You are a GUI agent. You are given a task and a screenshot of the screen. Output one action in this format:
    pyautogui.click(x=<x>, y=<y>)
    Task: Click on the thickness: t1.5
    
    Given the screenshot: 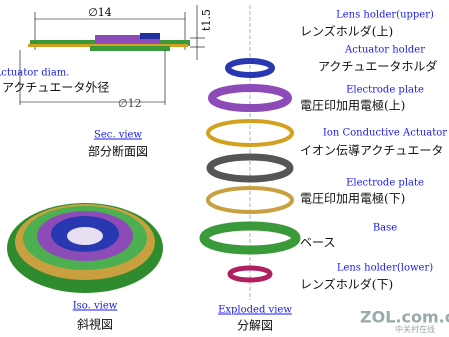 What is the action you would take?
    pyautogui.click(x=206, y=20)
    